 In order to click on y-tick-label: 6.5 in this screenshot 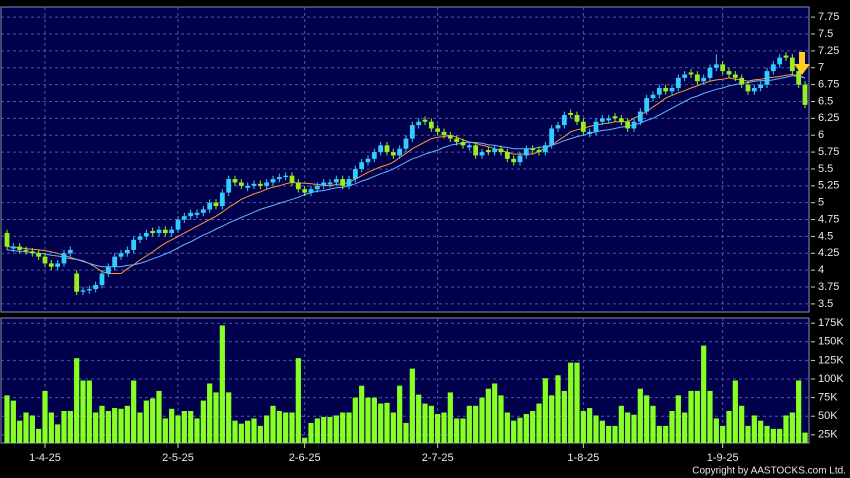, I will do `click(825, 101)`.